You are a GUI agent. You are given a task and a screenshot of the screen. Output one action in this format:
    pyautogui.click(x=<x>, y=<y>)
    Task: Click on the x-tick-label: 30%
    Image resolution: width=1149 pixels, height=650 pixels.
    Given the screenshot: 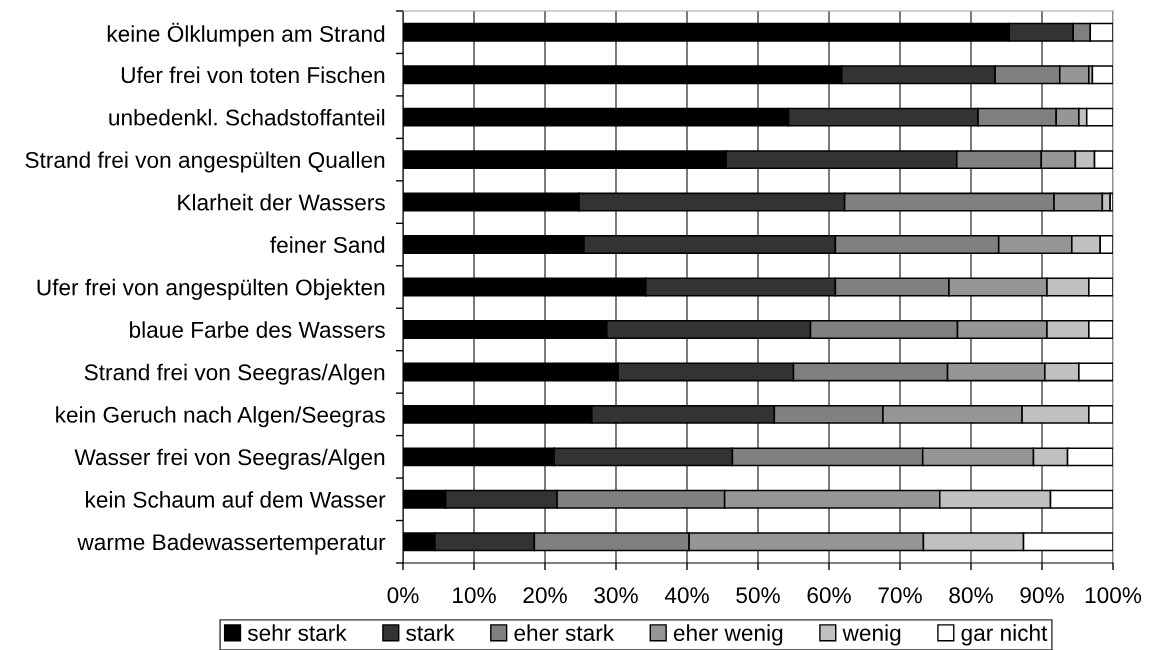 What is the action you would take?
    pyautogui.click(x=616, y=595)
    